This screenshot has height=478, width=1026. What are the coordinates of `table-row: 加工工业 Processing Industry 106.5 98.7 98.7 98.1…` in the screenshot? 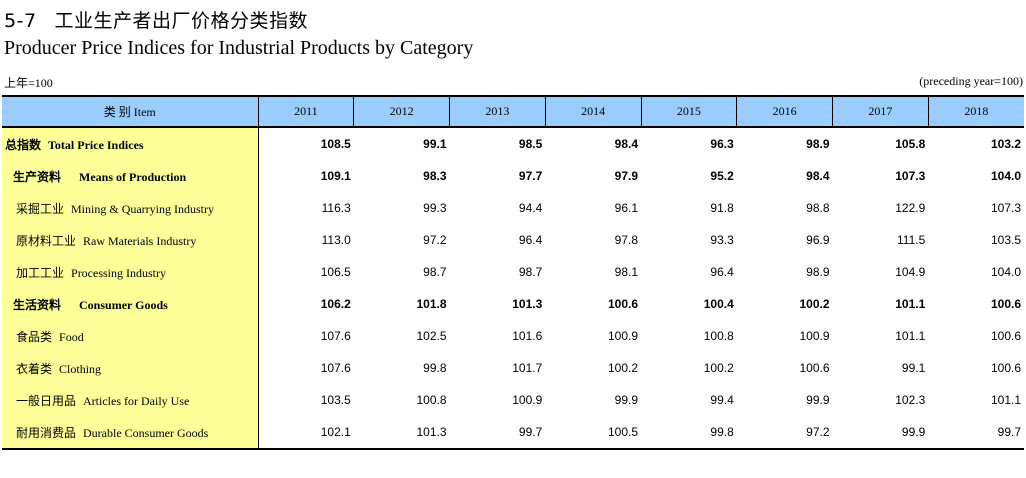 It's located at (513, 272).